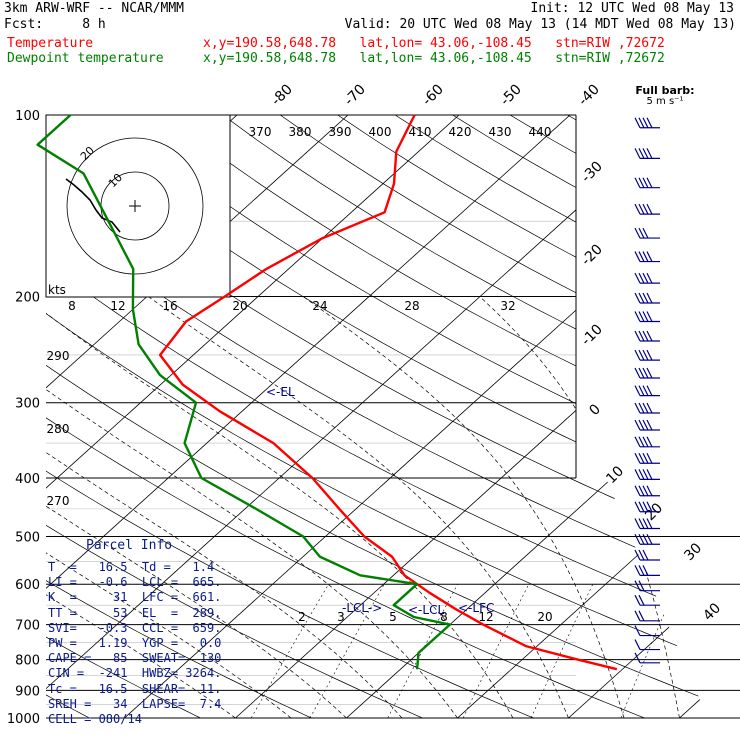 The image size is (740, 740). What do you see at coordinates (595, 410) in the screenshot?
I see `temp-label-0: 0` at bounding box center [595, 410].